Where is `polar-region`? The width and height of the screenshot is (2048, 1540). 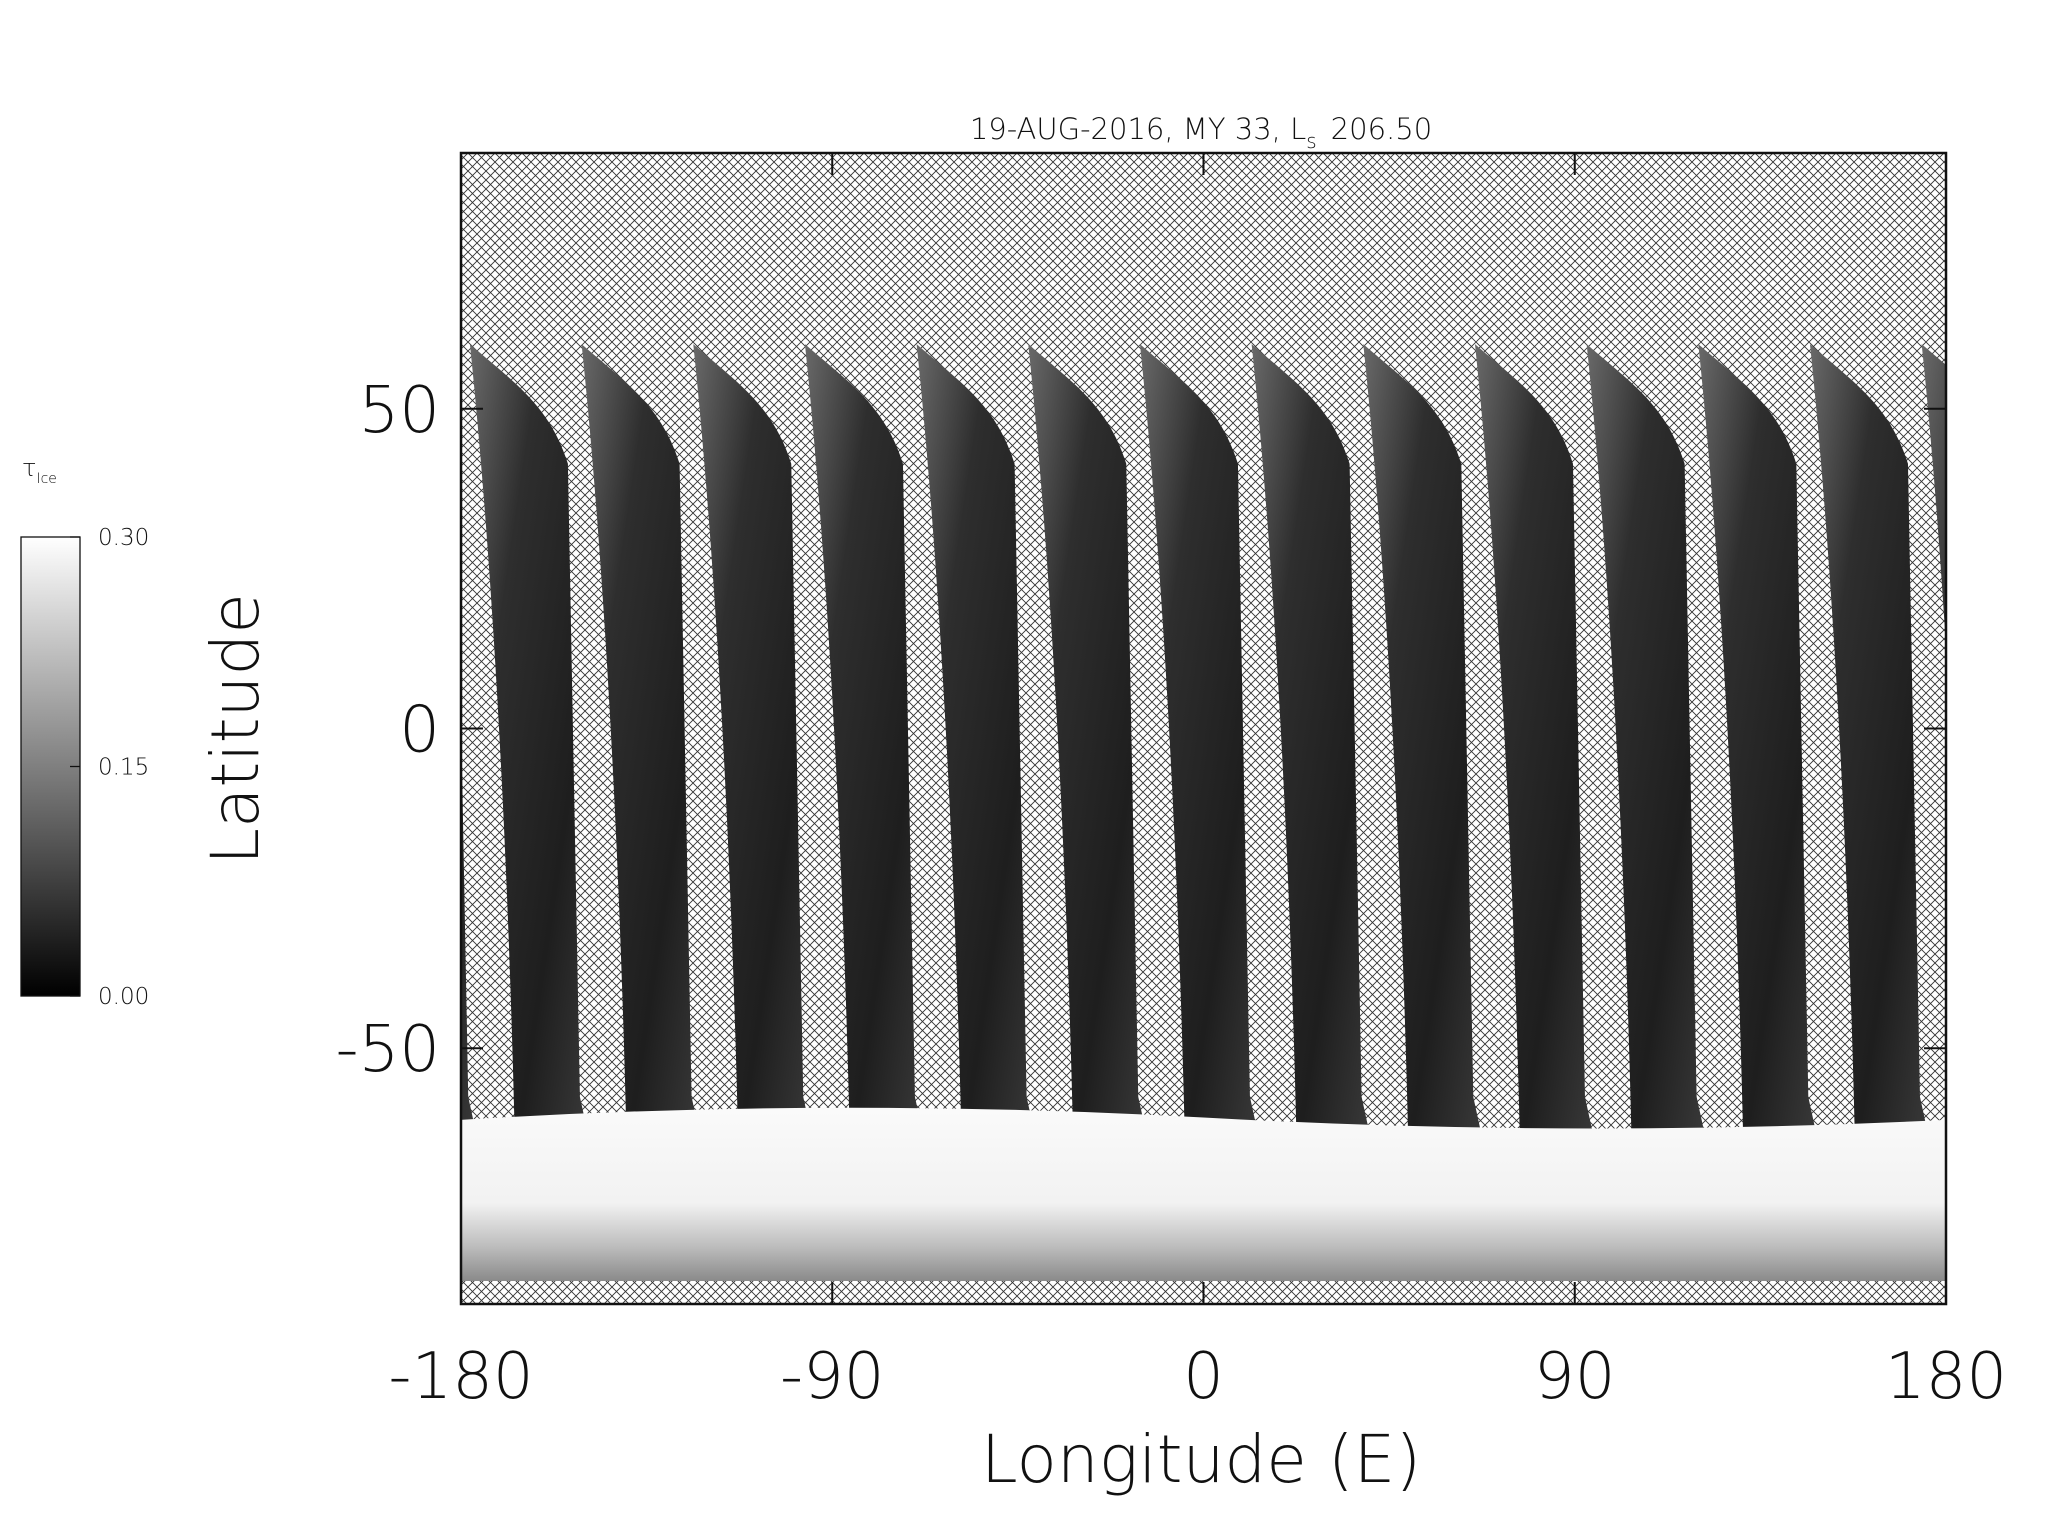 polar-region is located at coordinates (1203, 1194).